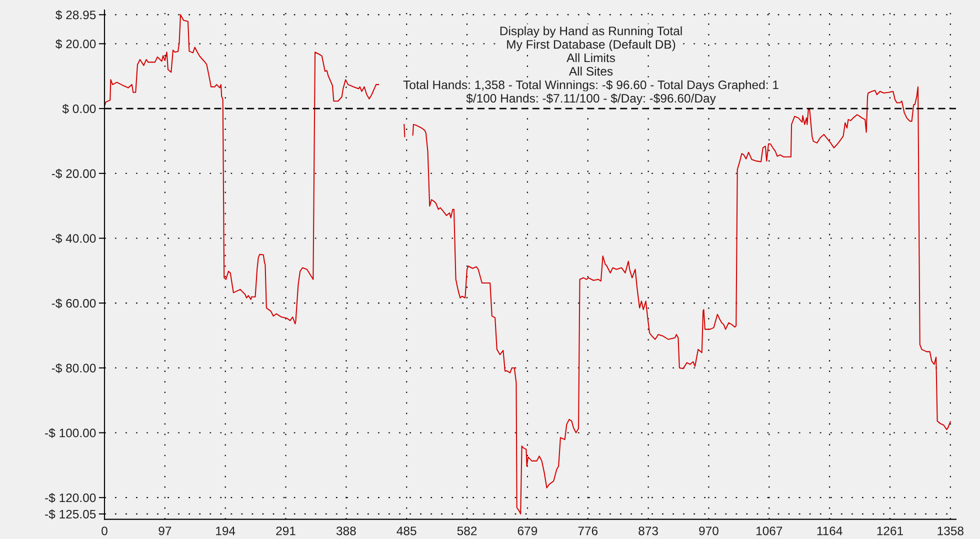 The height and width of the screenshot is (539, 980). What do you see at coordinates (591, 32) in the screenshot?
I see `text: Display by Hand as Running Total` at bounding box center [591, 32].